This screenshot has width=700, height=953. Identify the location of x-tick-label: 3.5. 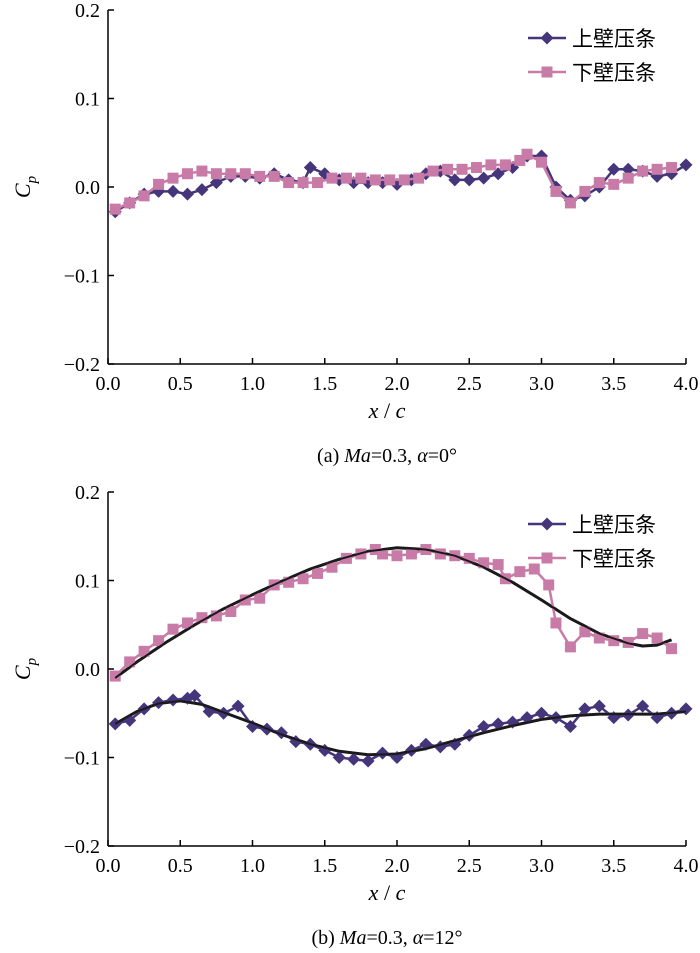
(613, 866).